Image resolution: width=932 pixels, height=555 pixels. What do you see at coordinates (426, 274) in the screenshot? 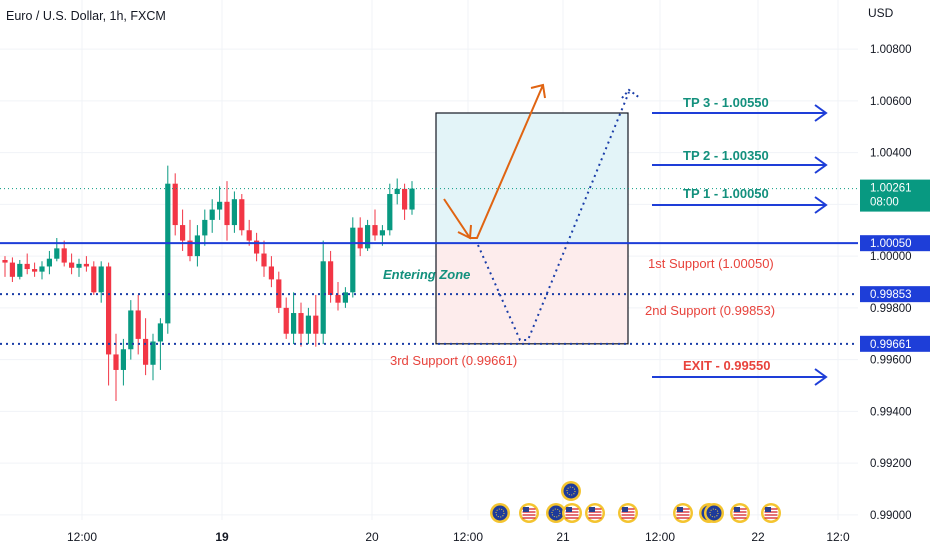
I see `entering-zone-label: Entering Zone` at bounding box center [426, 274].